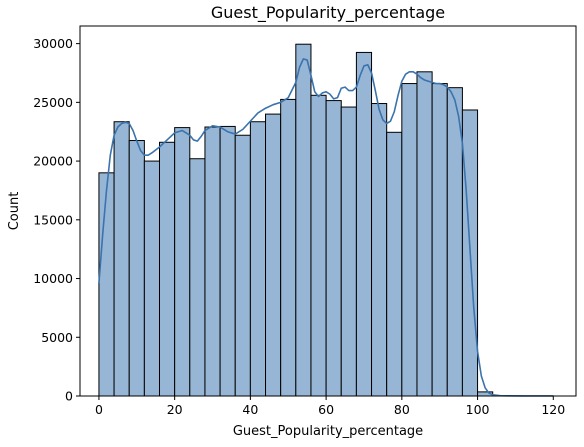 The height and width of the screenshot is (447, 584). I want to click on y-tick-label-5: 25000, so click(53, 102).